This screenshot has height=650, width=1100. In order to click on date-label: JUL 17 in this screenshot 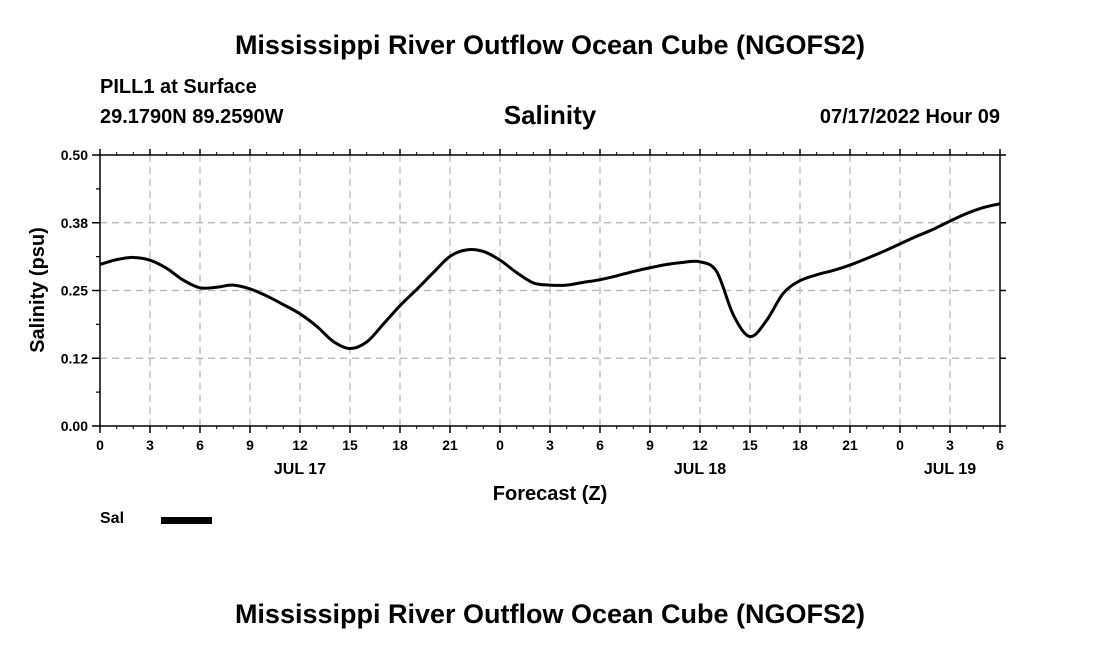, I will do `click(300, 469)`.